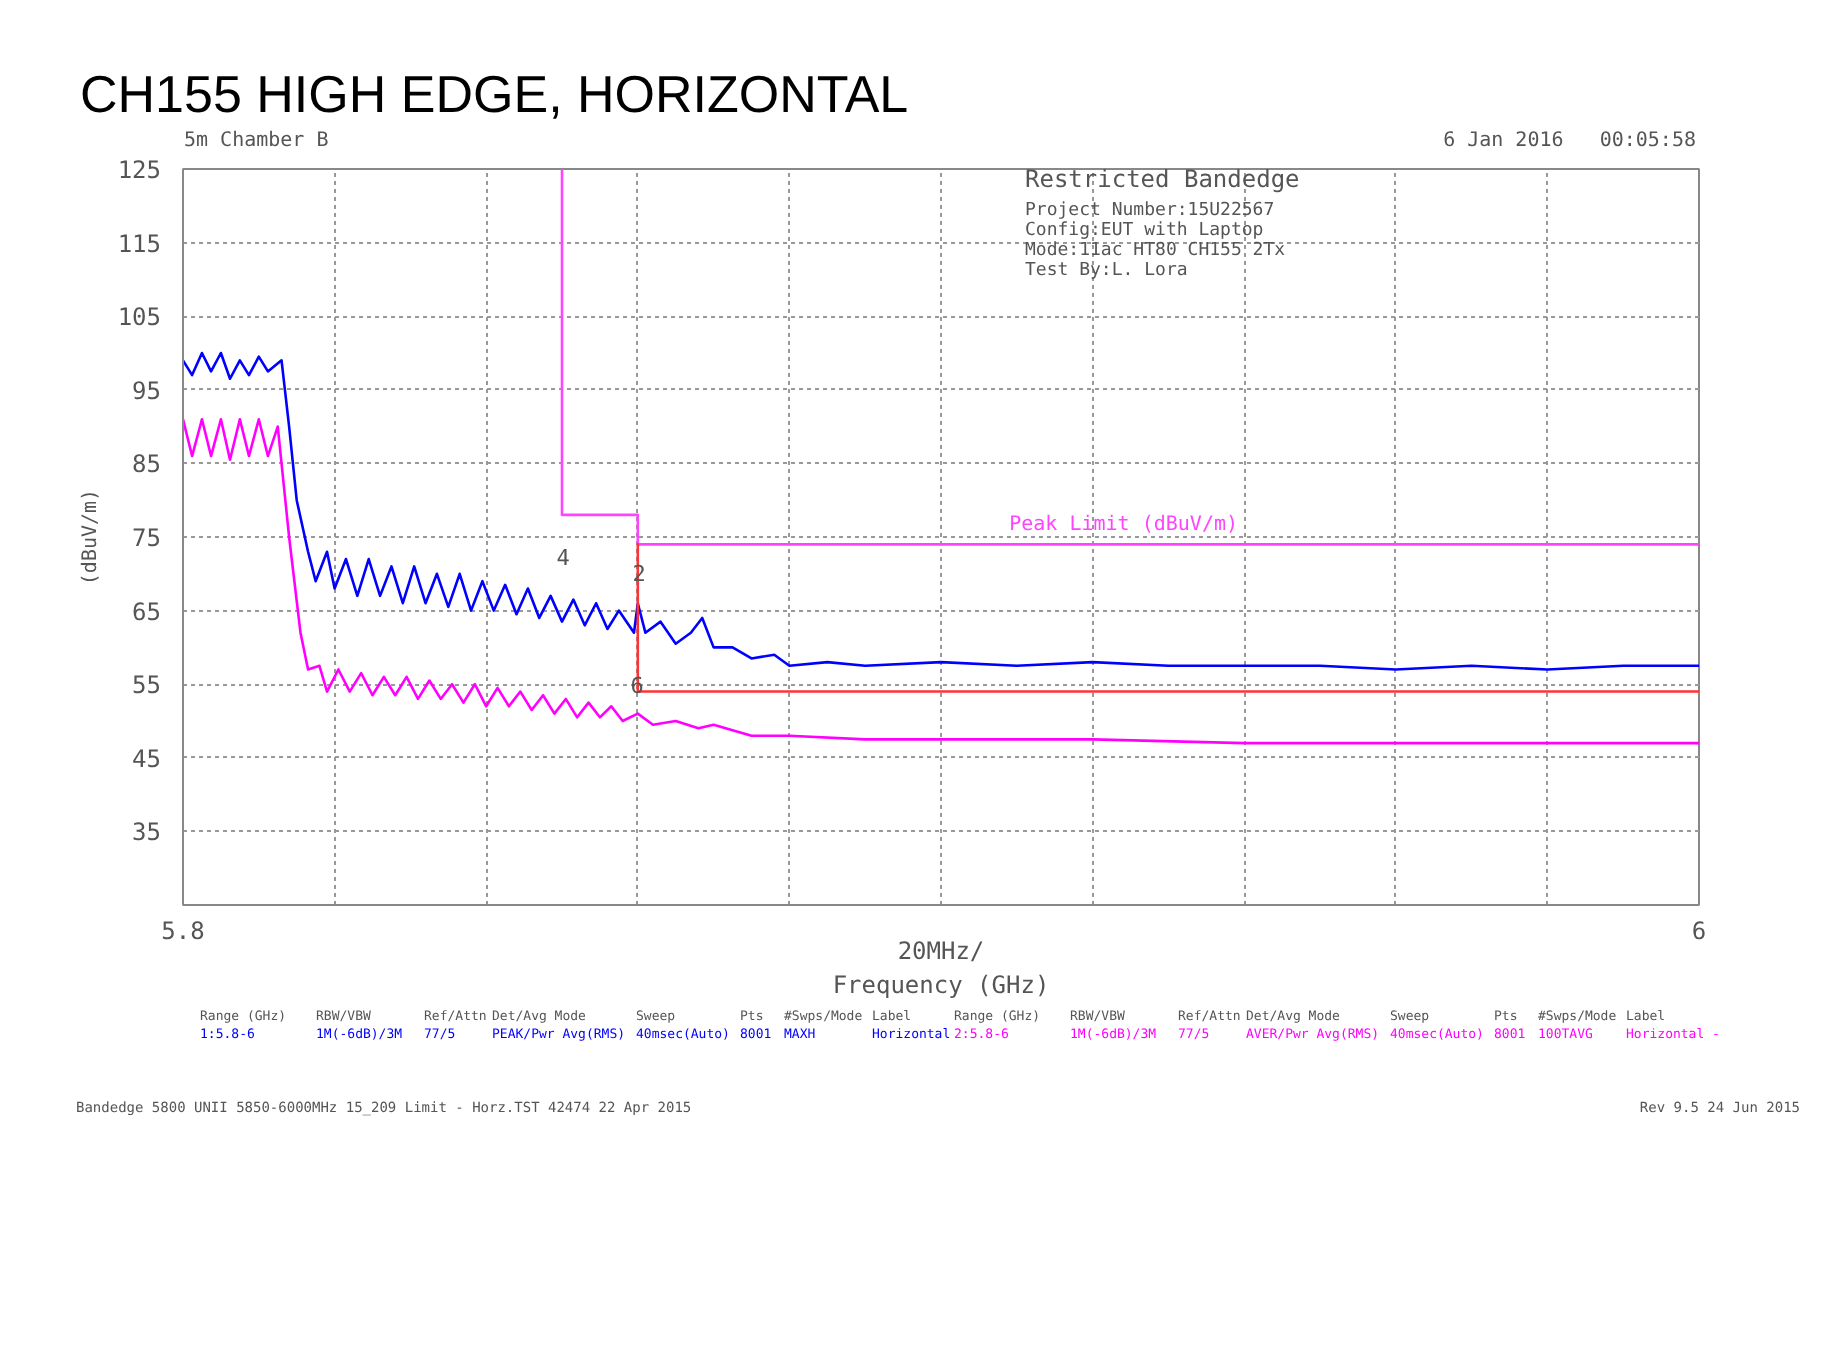 The height and width of the screenshot is (1350, 1846). What do you see at coordinates (147, 832) in the screenshot?
I see `y-tick-label: 35` at bounding box center [147, 832].